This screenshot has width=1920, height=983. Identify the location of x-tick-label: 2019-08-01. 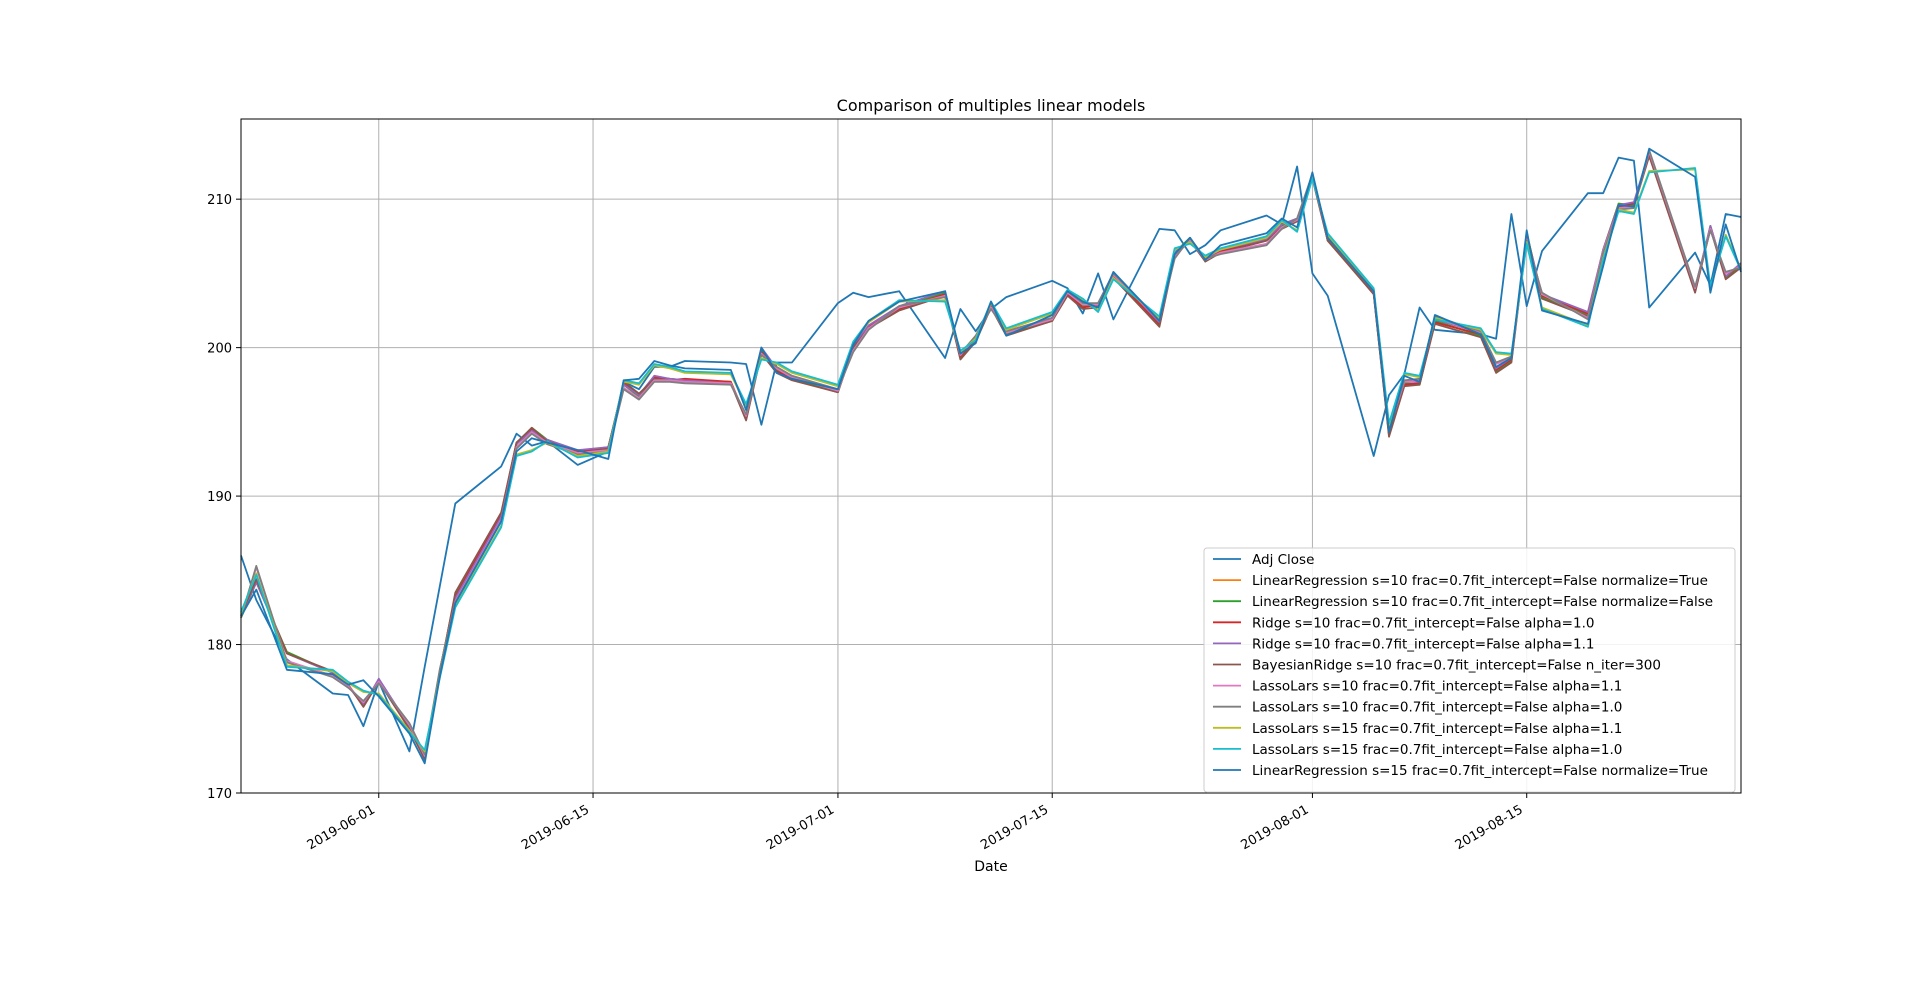
(1274, 827).